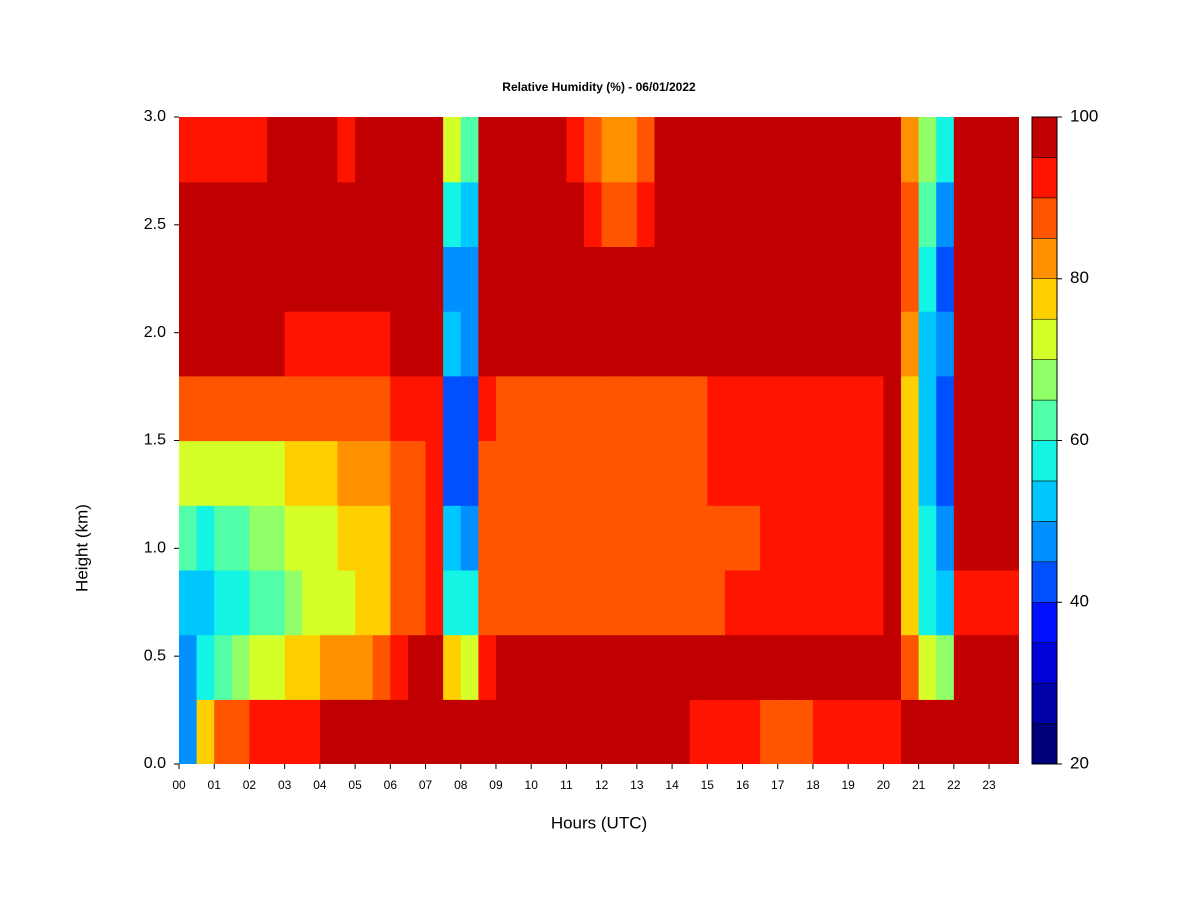 The height and width of the screenshot is (900, 1200). What do you see at coordinates (599, 822) in the screenshot?
I see `x-axis-label: Hours (UTC)` at bounding box center [599, 822].